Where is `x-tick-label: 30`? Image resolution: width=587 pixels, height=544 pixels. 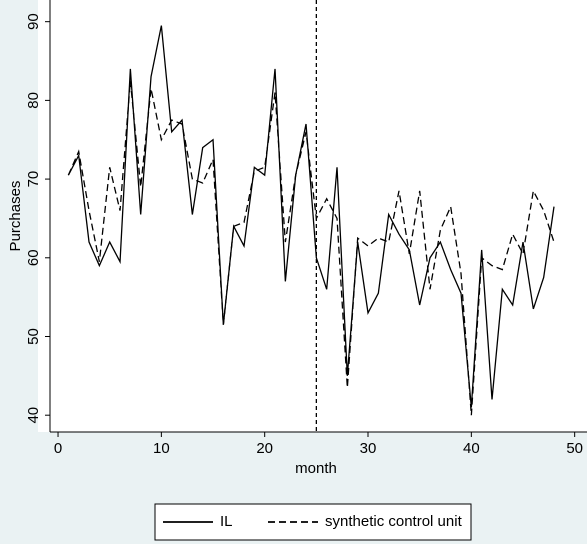 x-tick-label: 30 is located at coordinates (368, 448).